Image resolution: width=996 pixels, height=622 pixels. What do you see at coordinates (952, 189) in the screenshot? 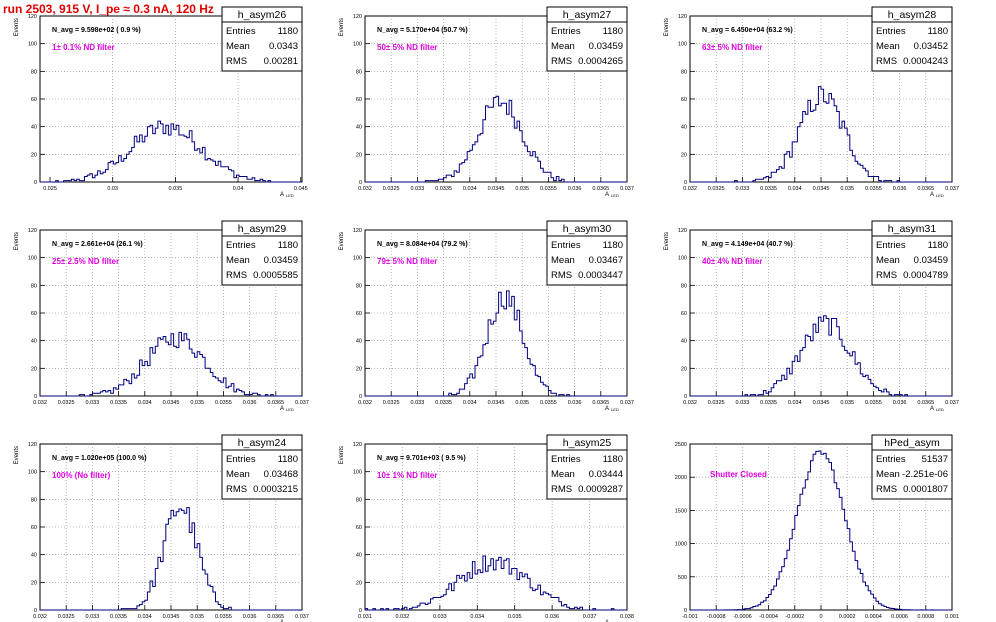
I see `x-tick-label: 0.037` at bounding box center [952, 189].